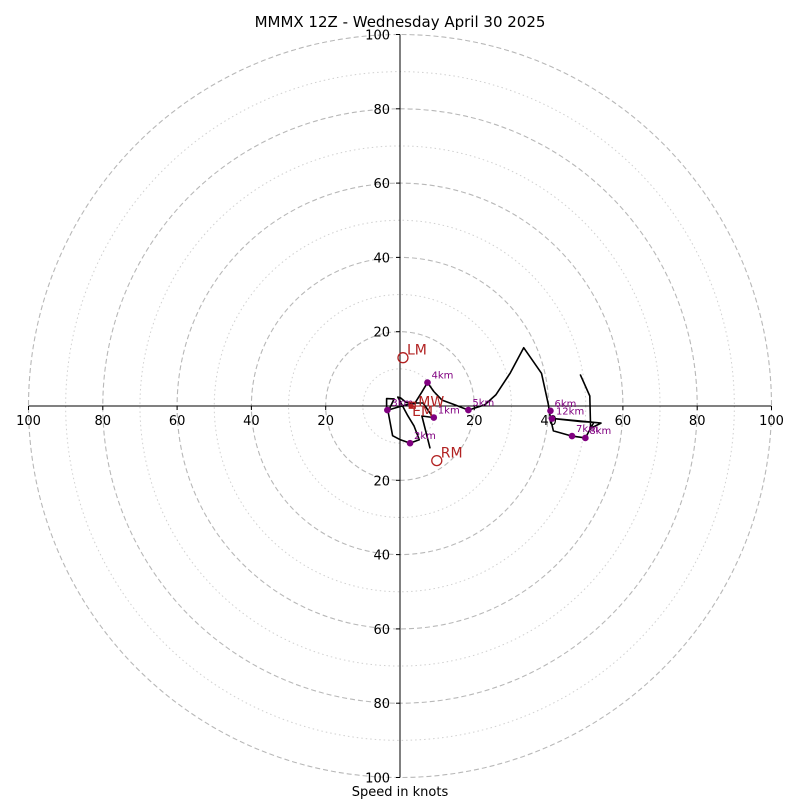 This screenshot has width=800, height=800. I want to click on height-marker-label: 2km, so click(425, 436).